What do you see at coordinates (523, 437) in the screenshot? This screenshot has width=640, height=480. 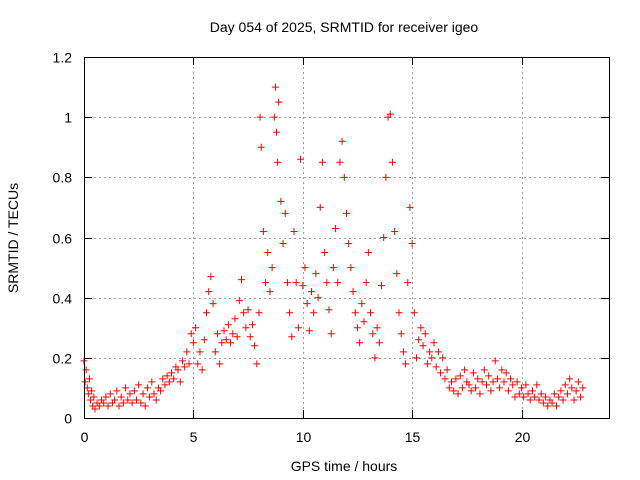 I see `x-tick-label: 20` at bounding box center [523, 437].